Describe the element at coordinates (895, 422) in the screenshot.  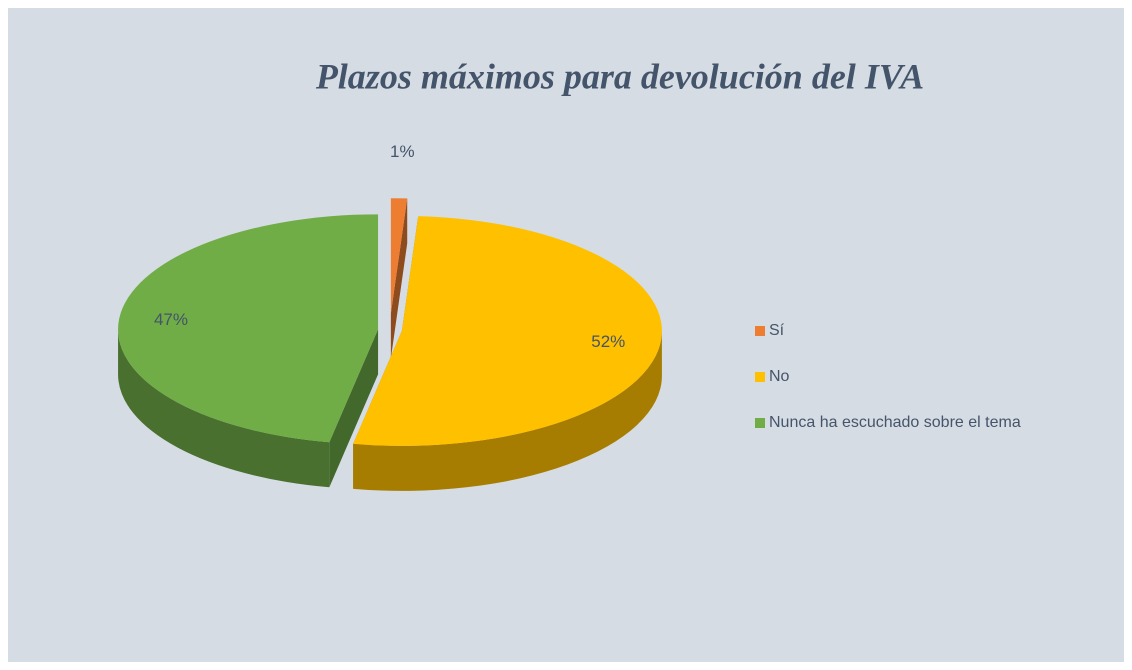
I see `legend-label: Nunca ha escuchado sobre el tema` at that location.